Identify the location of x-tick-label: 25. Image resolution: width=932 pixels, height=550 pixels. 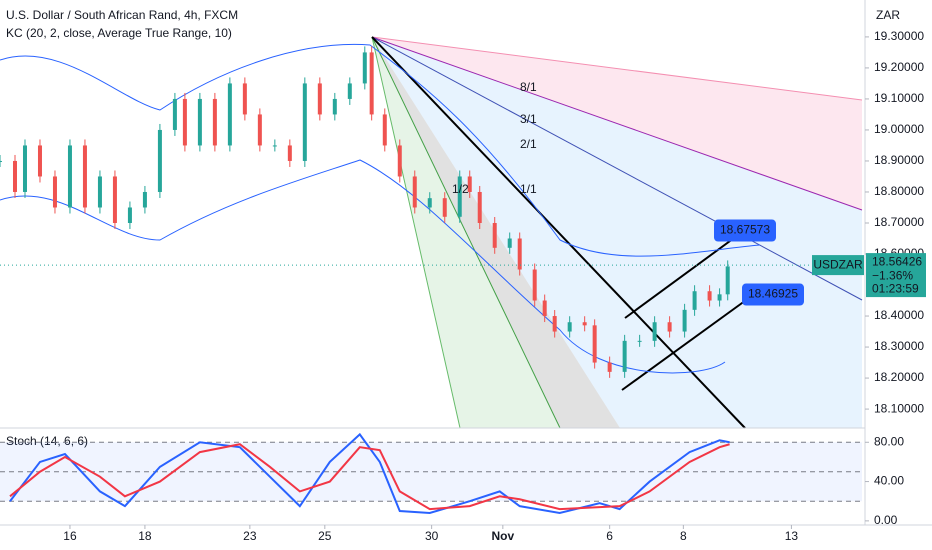
(325, 536).